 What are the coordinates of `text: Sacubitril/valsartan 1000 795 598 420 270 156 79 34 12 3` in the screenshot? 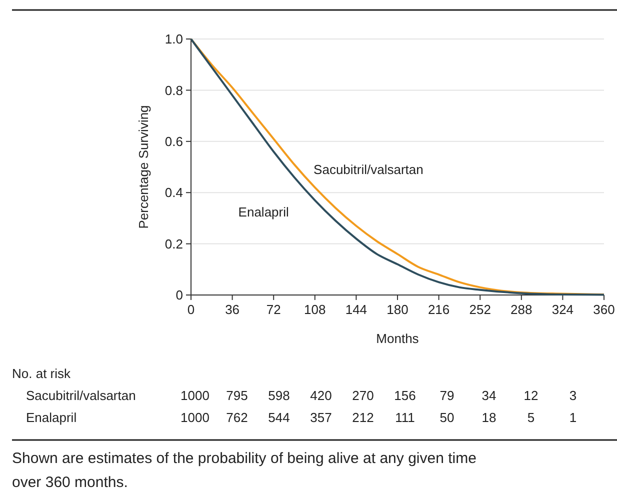 It's located at (301, 395).